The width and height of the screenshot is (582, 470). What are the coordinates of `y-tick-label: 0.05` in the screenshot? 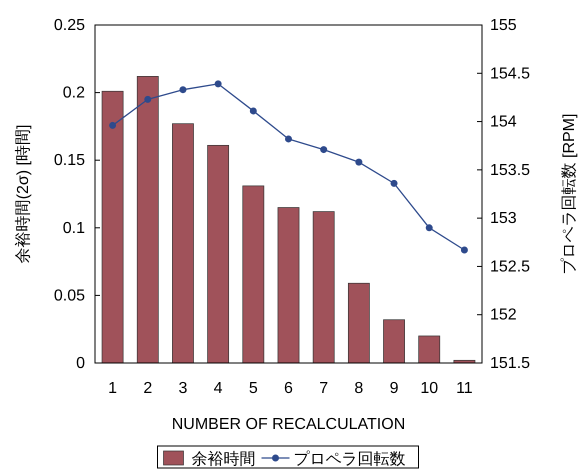 It's located at (70, 295).